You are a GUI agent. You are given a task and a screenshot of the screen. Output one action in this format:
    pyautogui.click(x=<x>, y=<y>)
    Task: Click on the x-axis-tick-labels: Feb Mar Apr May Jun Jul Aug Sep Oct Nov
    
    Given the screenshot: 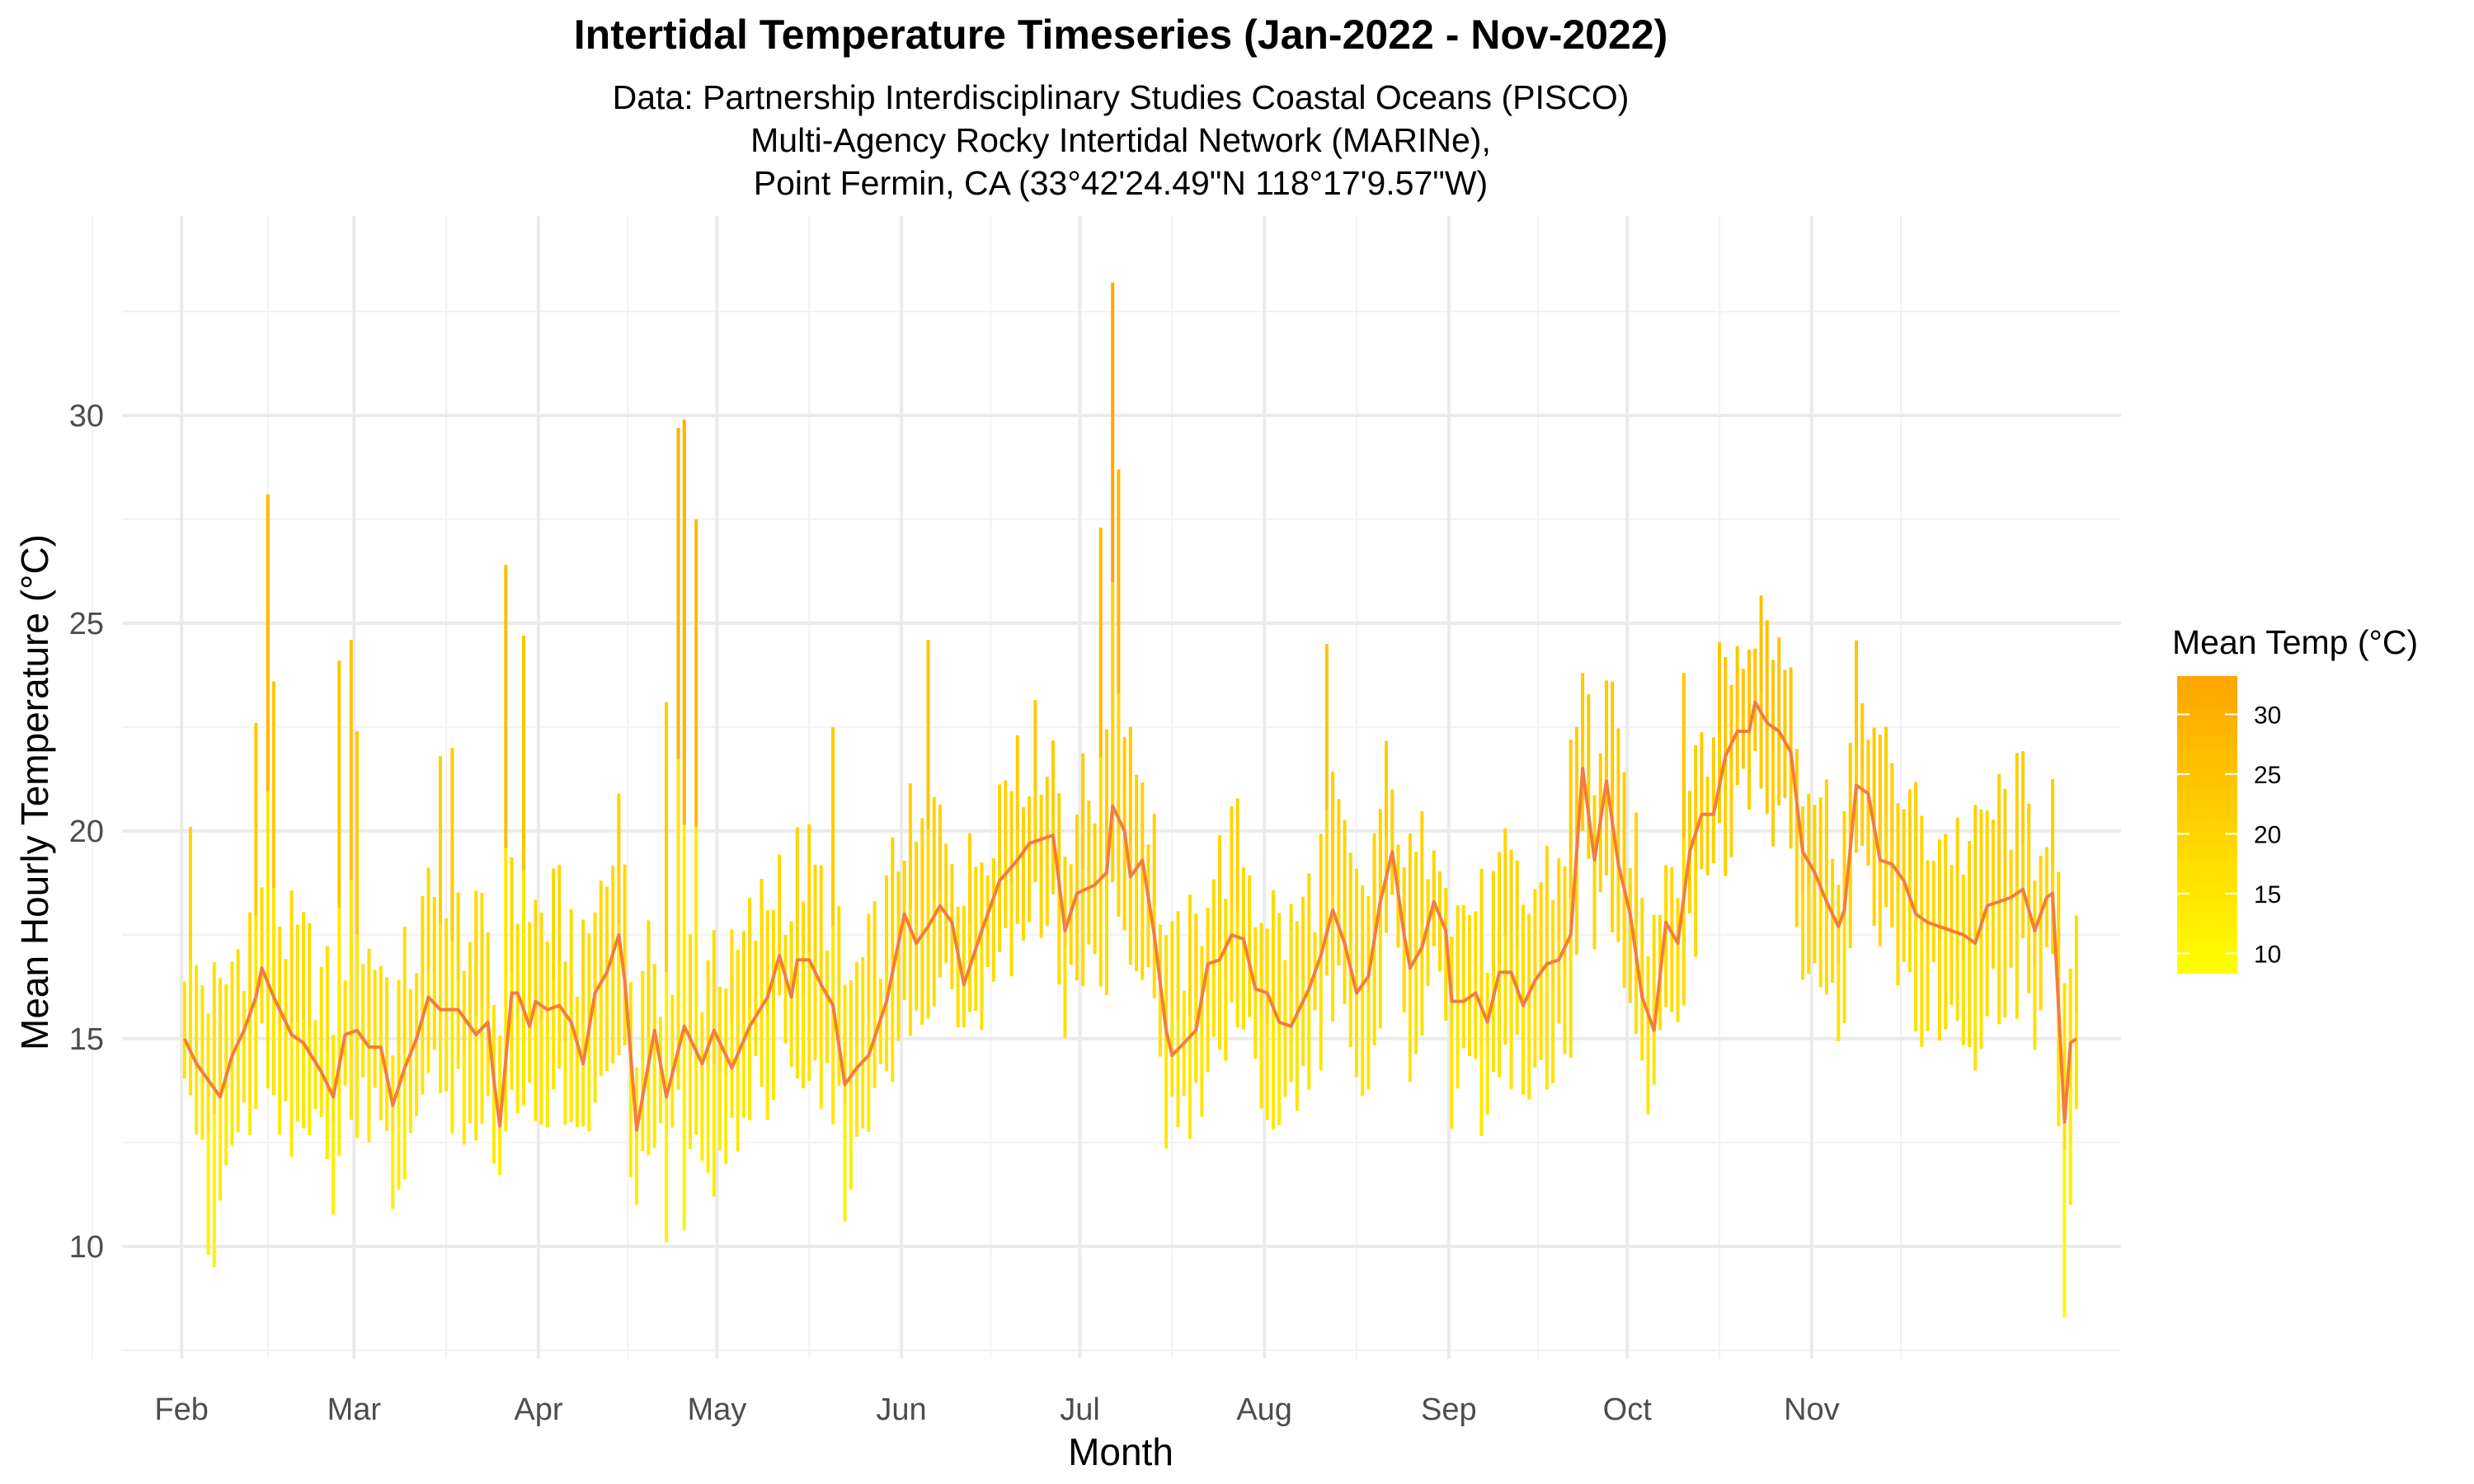 What is the action you would take?
    pyautogui.click(x=996, y=1409)
    